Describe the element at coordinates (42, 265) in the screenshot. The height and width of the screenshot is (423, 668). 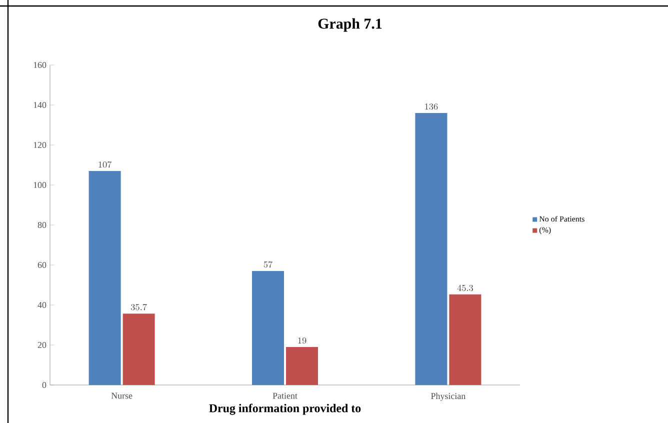
I see `y-tick-label: 60` at that location.